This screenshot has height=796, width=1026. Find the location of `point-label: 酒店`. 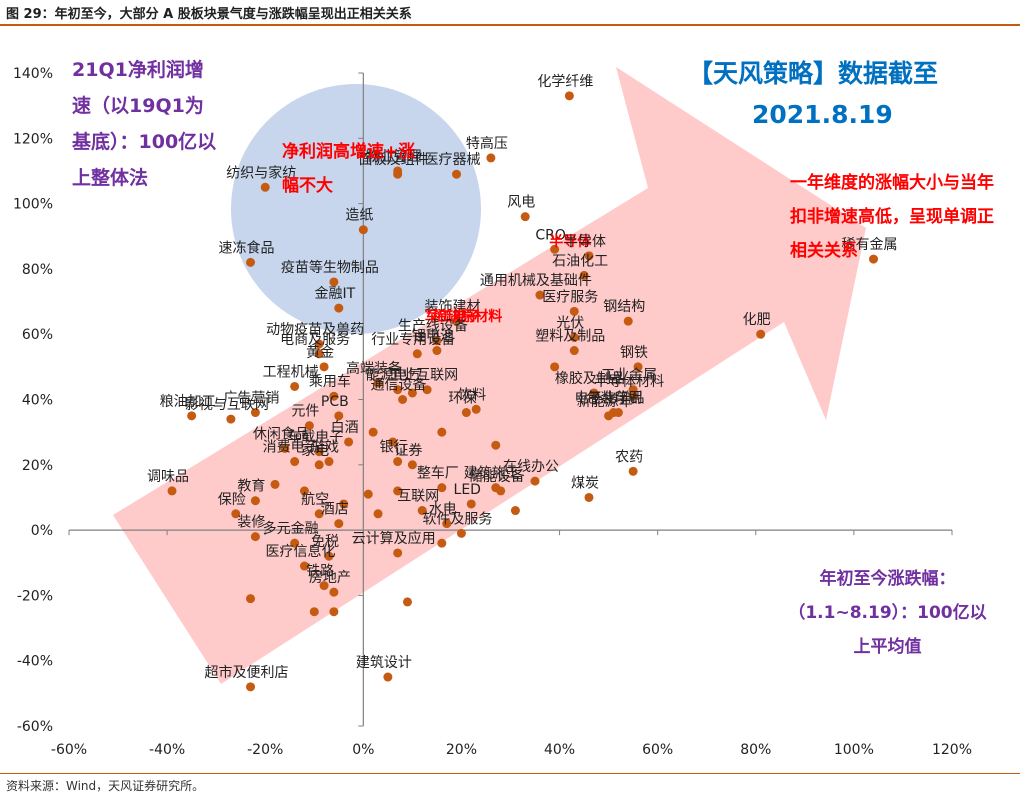

point-label: 酒店 is located at coordinates (335, 510).